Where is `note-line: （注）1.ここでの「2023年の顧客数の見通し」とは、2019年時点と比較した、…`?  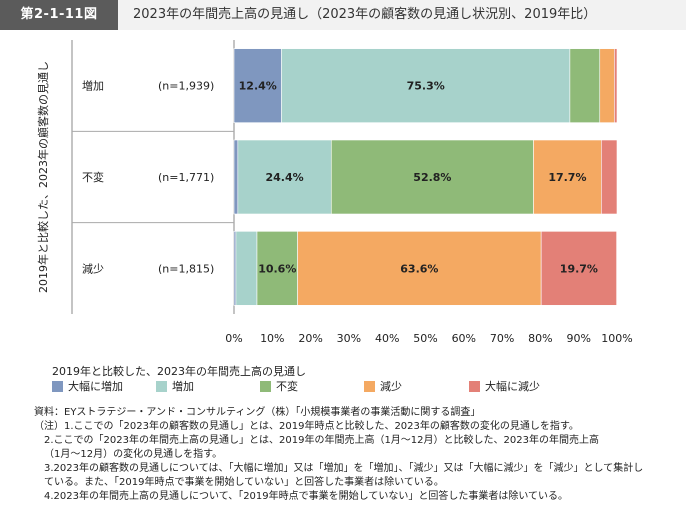 note-line: （注）1.ここでの「2023年の顧客数の見通し」とは、2019年時点と比較した、… is located at coordinates (306, 426).